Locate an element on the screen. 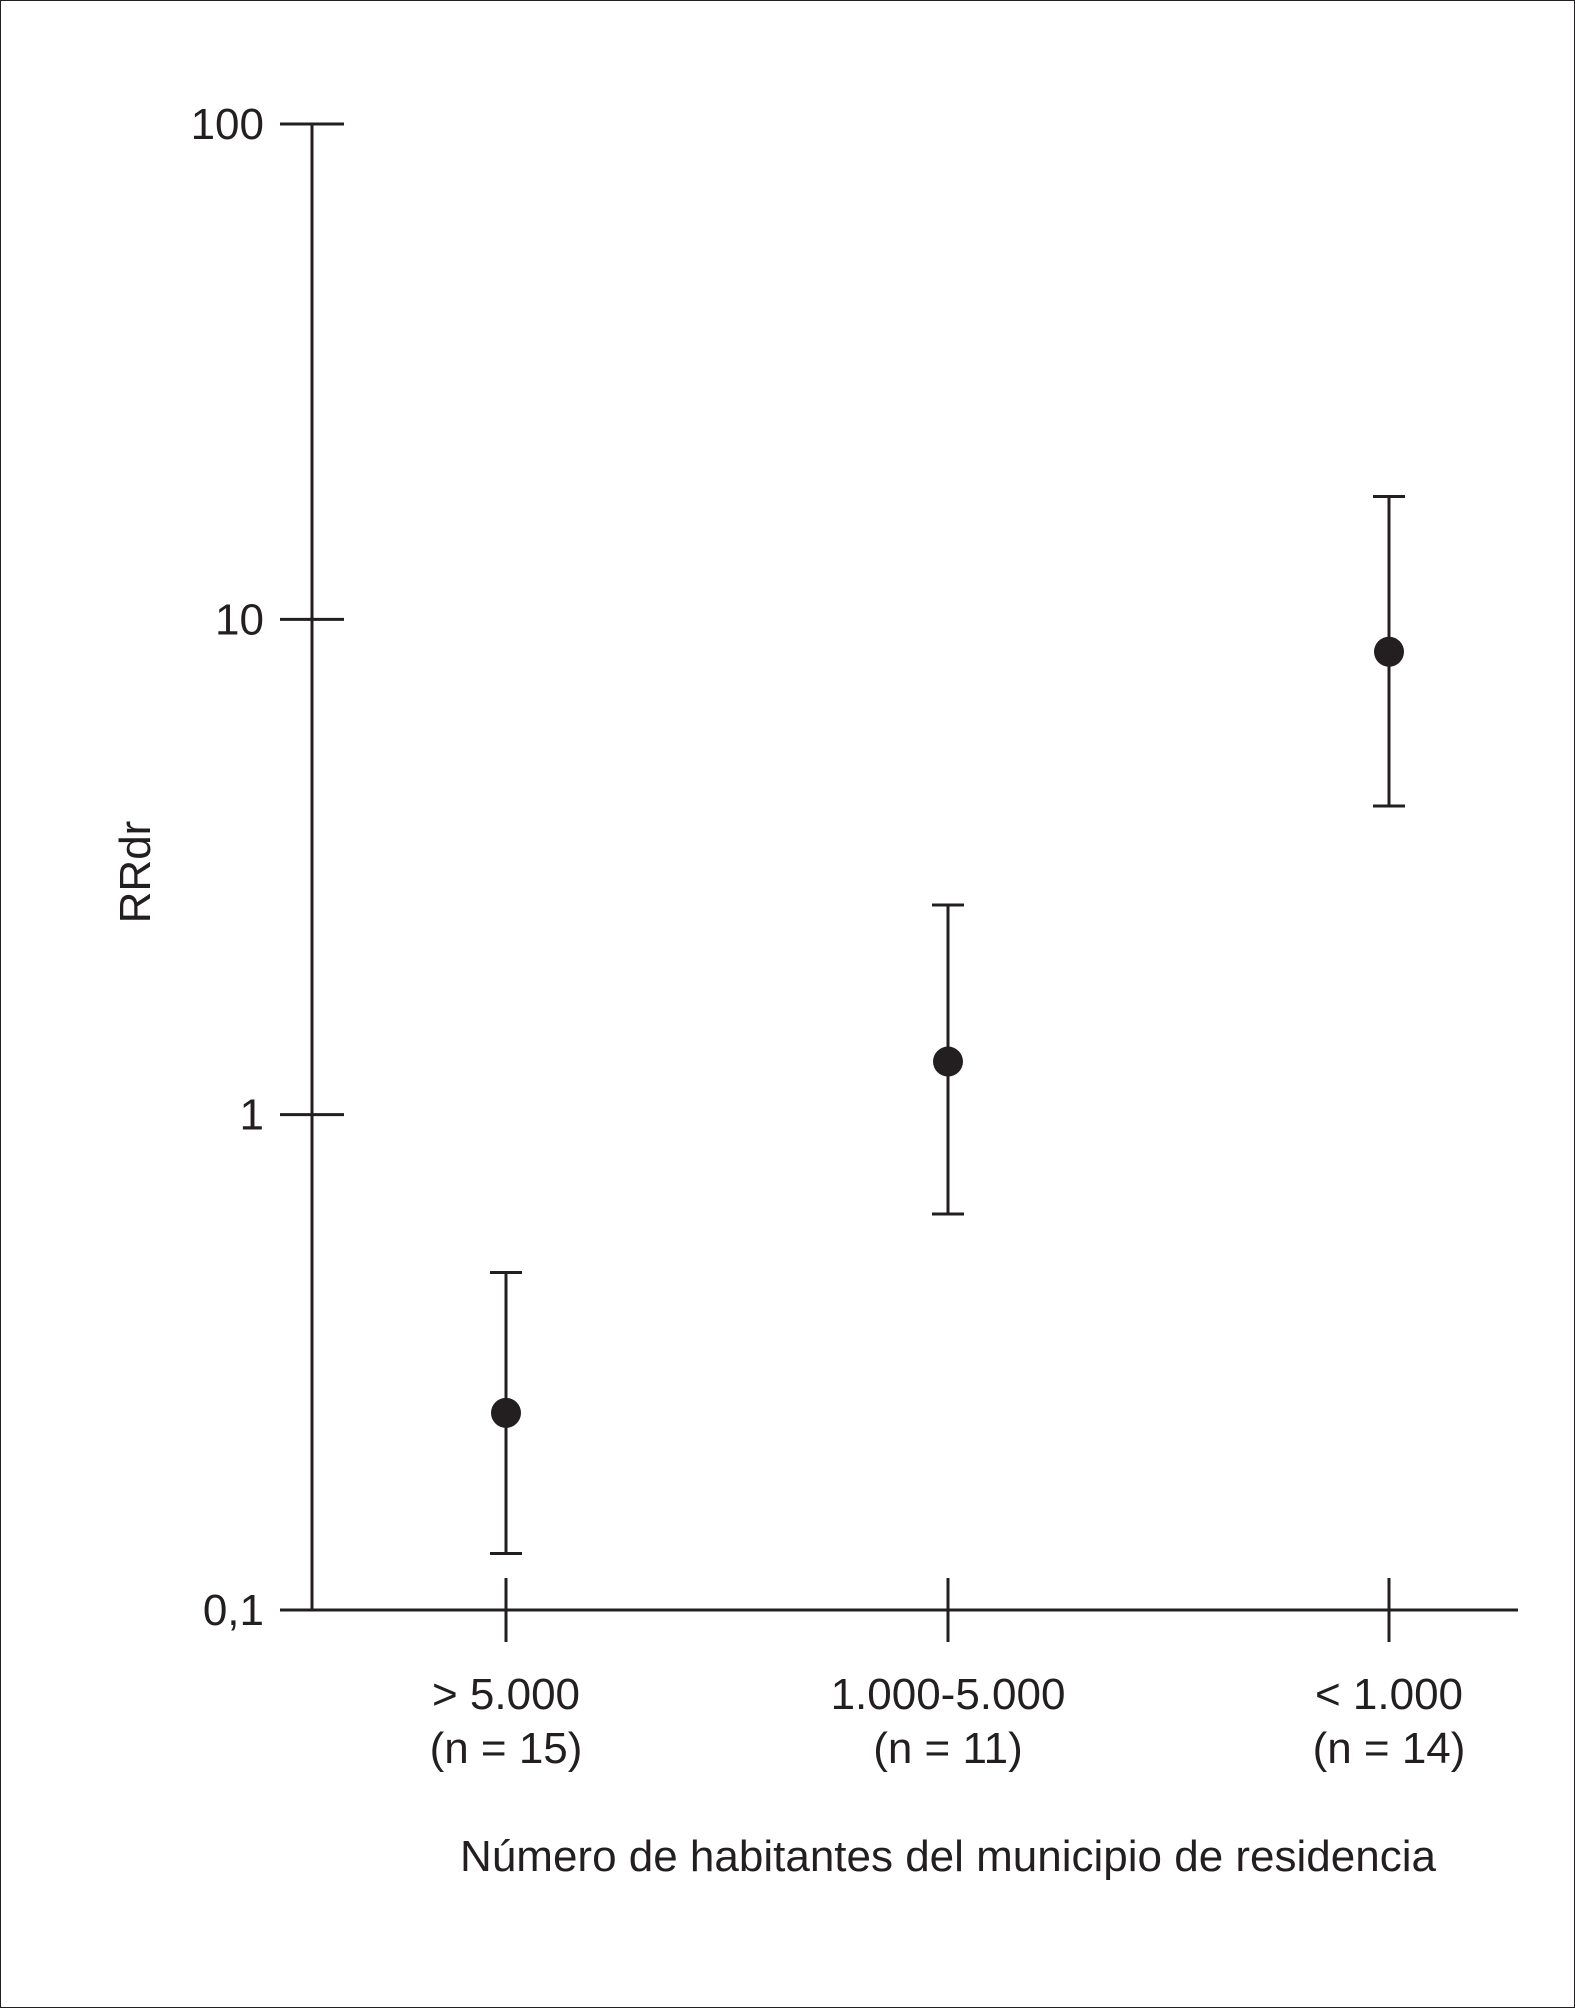 The height and width of the screenshot is (2008, 1575). x-tick-sublabel: (n = 15) is located at coordinates (506, 1748).